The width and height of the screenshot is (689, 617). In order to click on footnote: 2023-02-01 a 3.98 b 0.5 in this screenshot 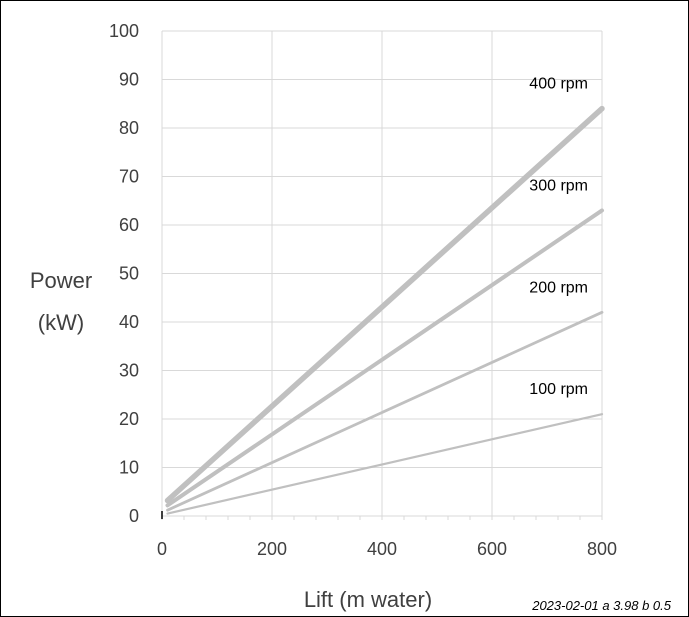, I will do `click(601, 605)`.